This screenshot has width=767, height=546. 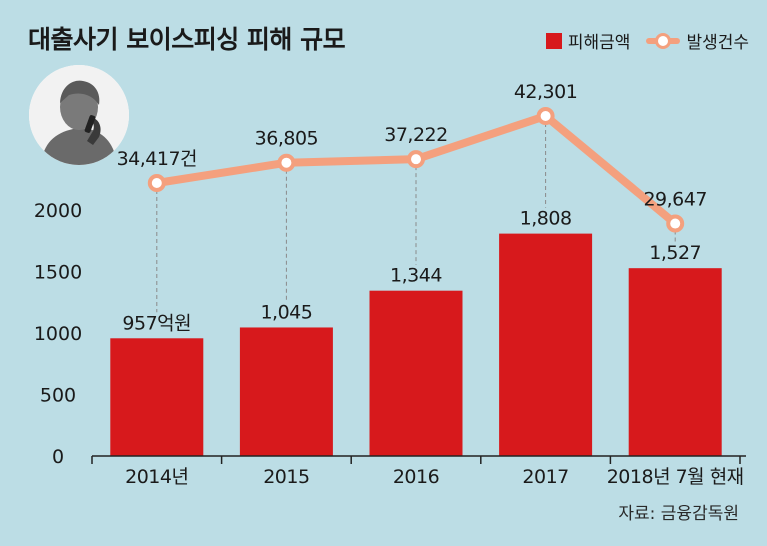 I want to click on legend-bar-swatch, so click(x=553, y=40).